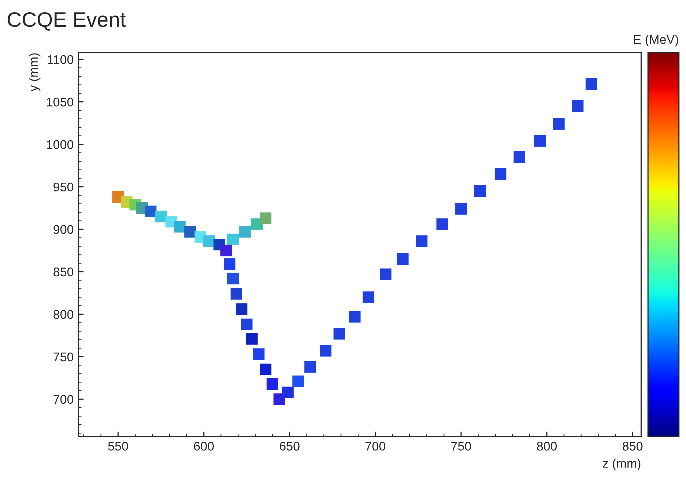 This screenshot has height=480, width=686. Describe the element at coordinates (632, 446) in the screenshot. I see `x-tick-label: 850` at that location.